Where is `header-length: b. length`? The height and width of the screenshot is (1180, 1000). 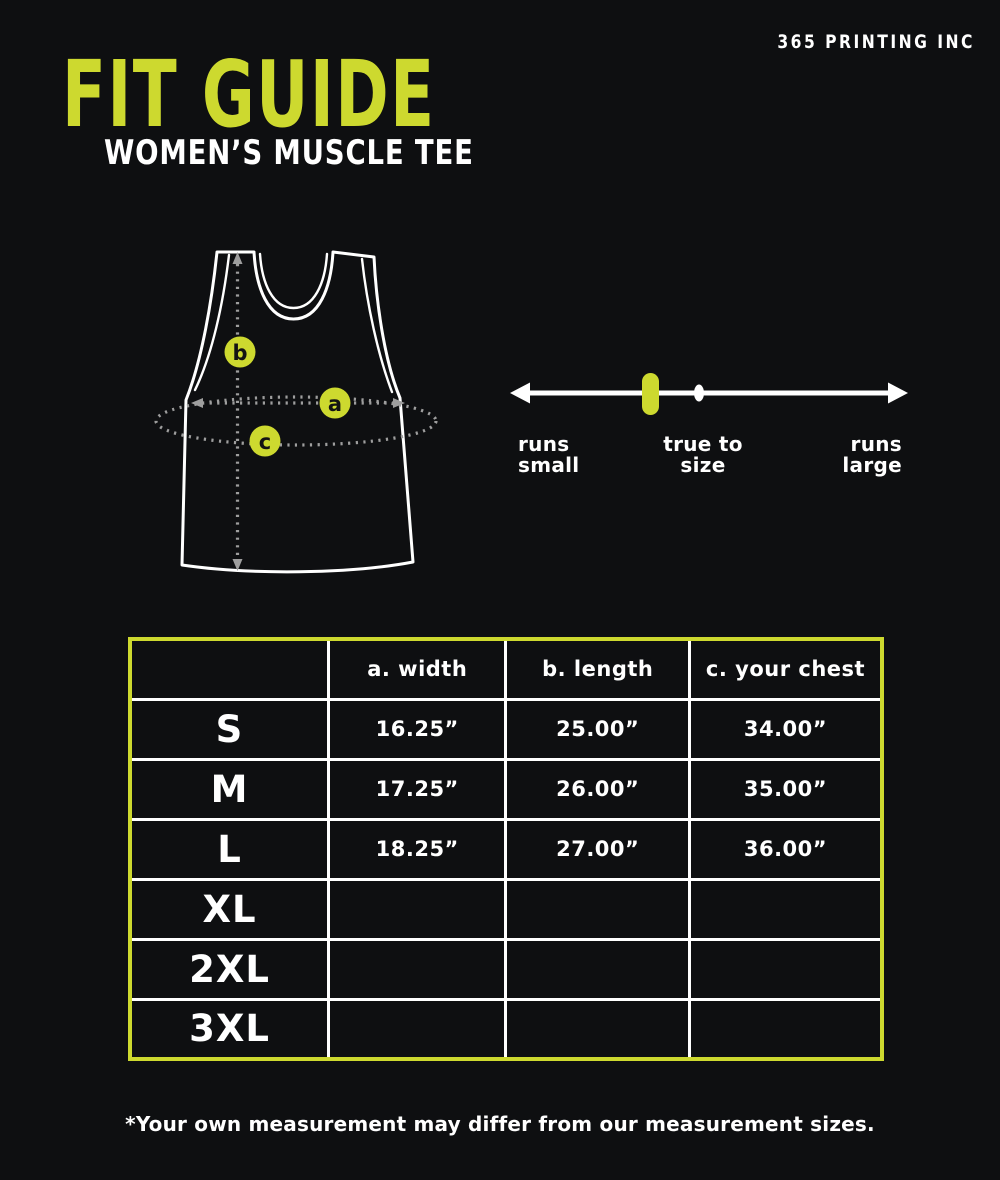
header-length: b. length is located at coordinates (597, 669).